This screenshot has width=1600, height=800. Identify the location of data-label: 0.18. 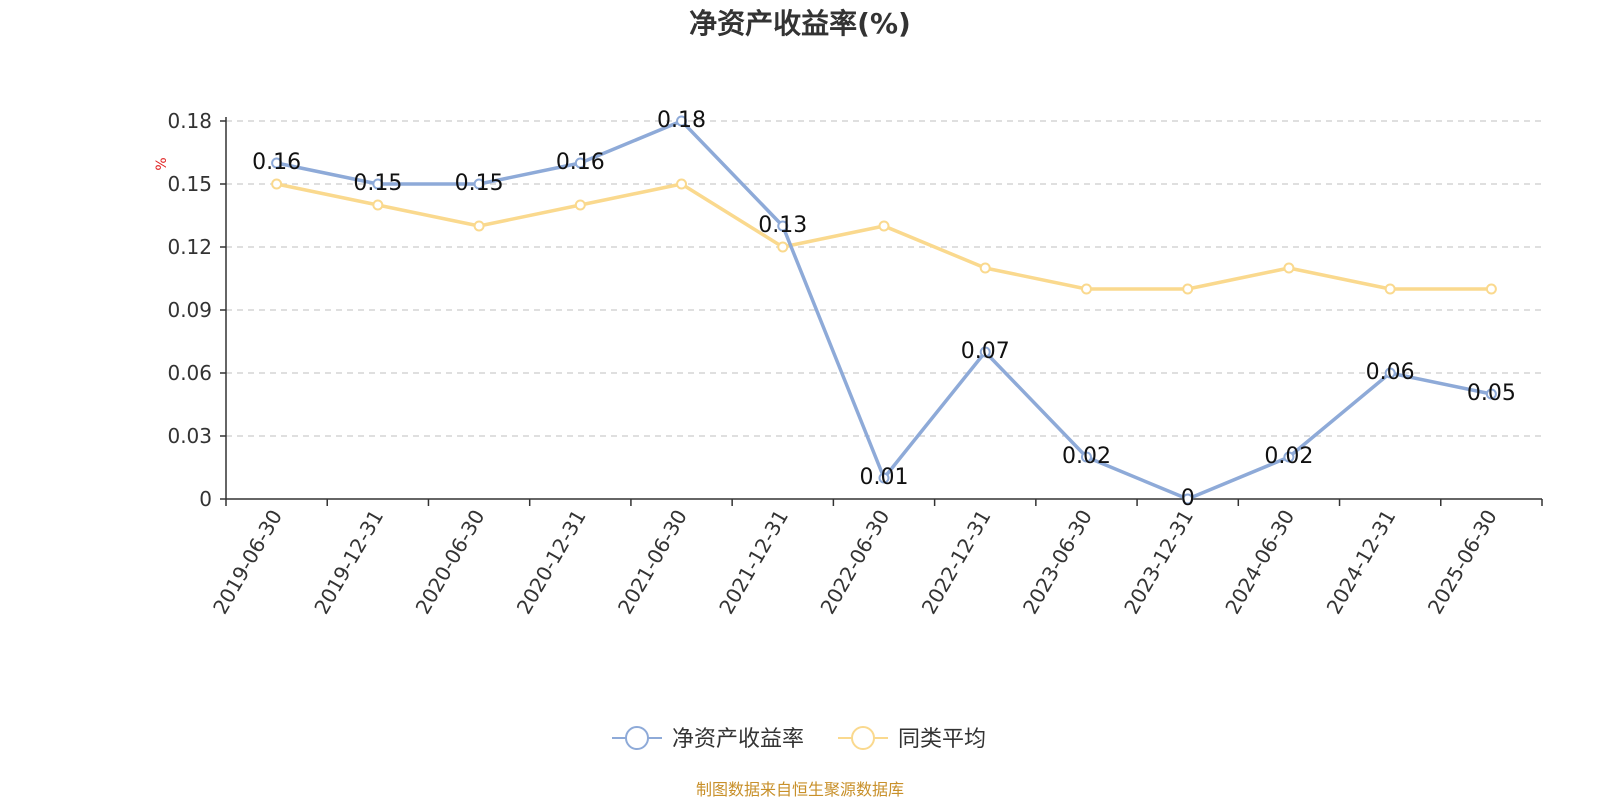
(681, 120).